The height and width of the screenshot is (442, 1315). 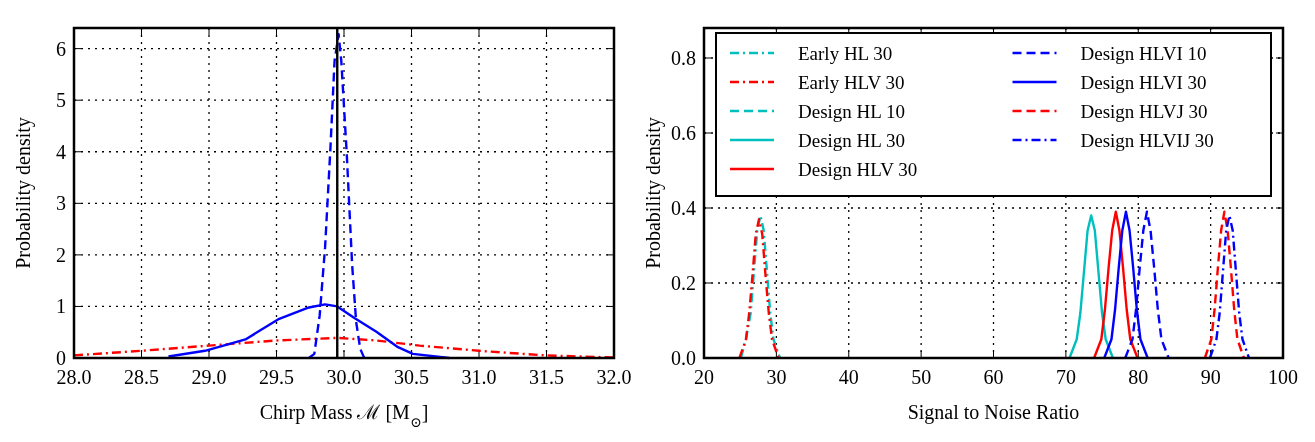 I want to click on x-tick-label: 29.5, so click(x=276, y=377).